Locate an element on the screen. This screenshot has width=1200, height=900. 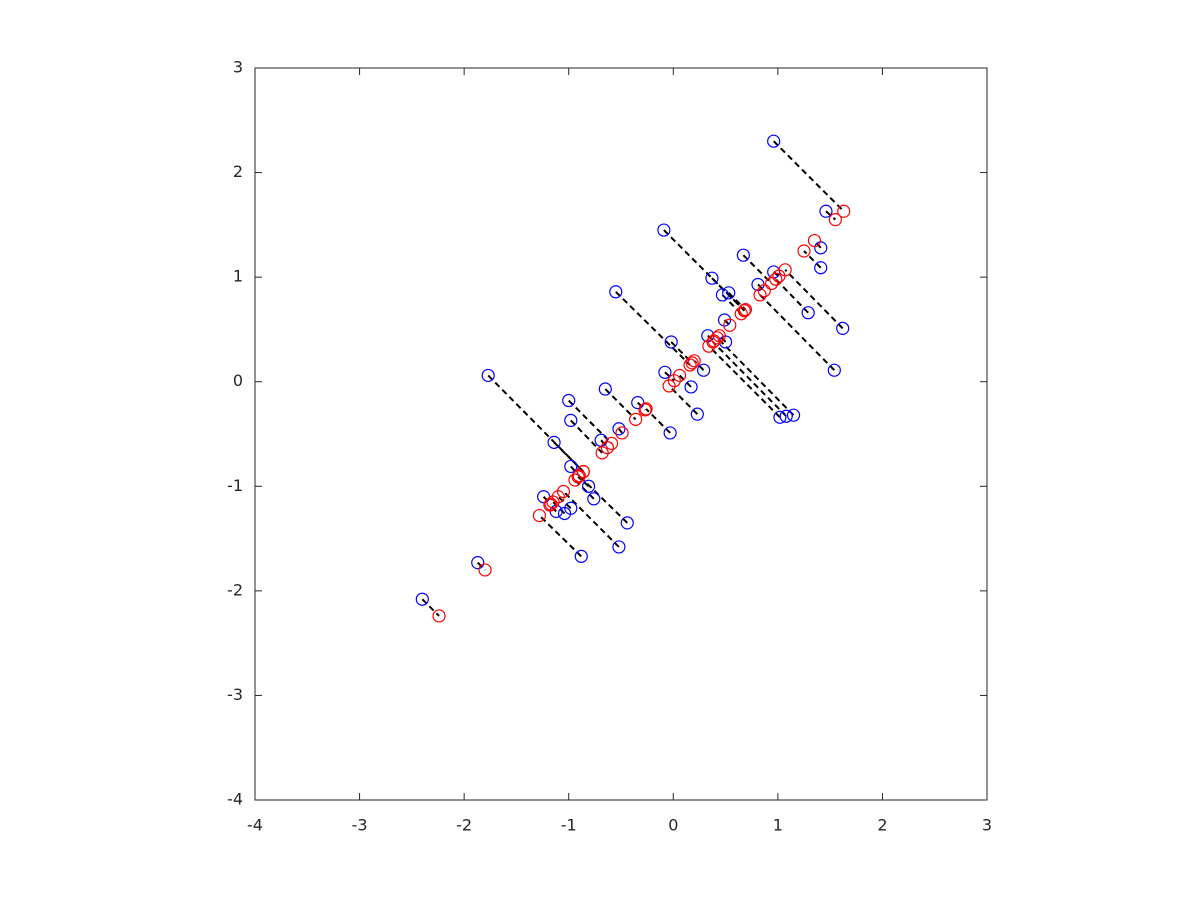
y-tick-label: -4 is located at coordinates (235, 799).